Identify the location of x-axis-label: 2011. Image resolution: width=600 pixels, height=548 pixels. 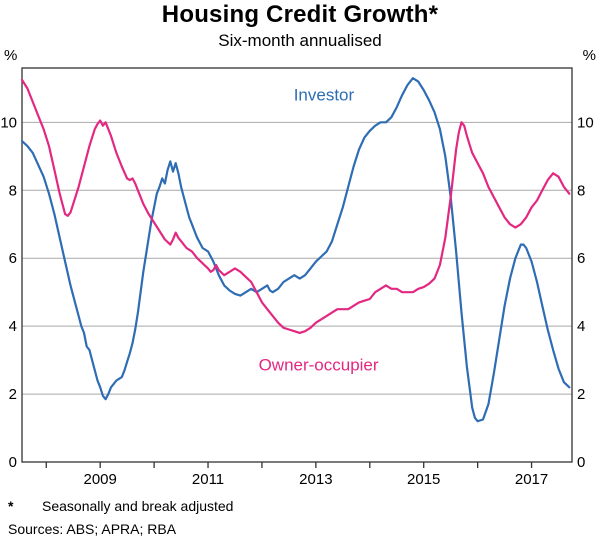
(208, 479).